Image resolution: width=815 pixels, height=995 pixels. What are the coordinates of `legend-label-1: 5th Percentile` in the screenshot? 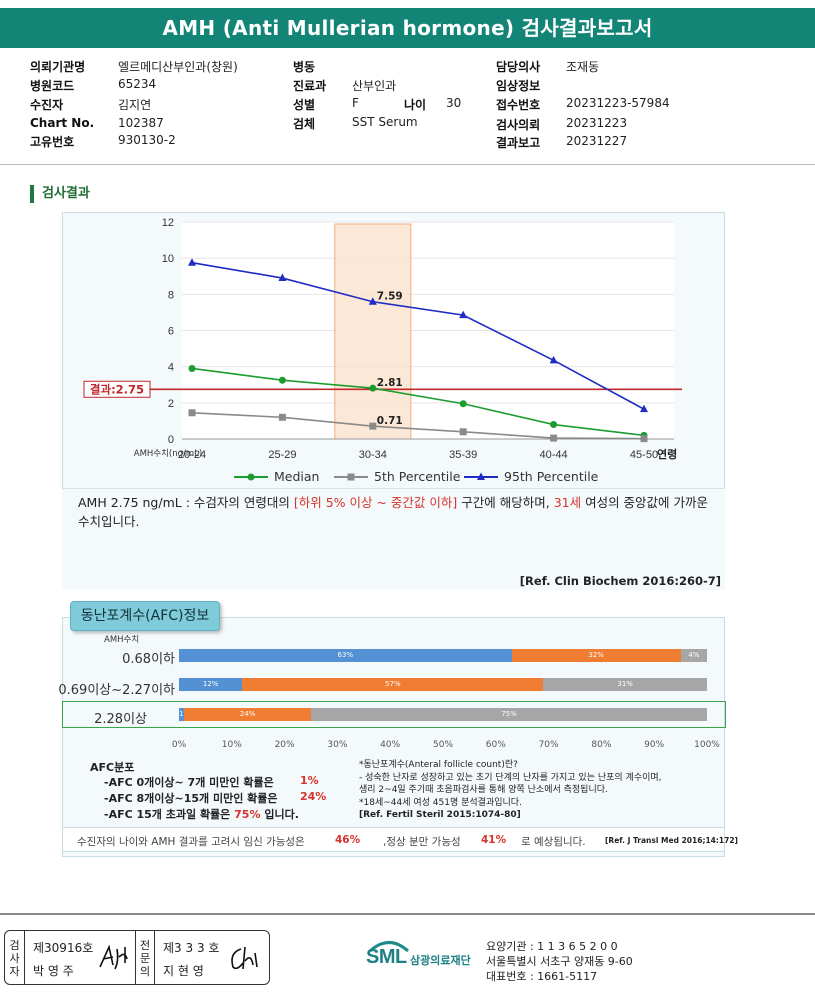 It's located at (417, 476).